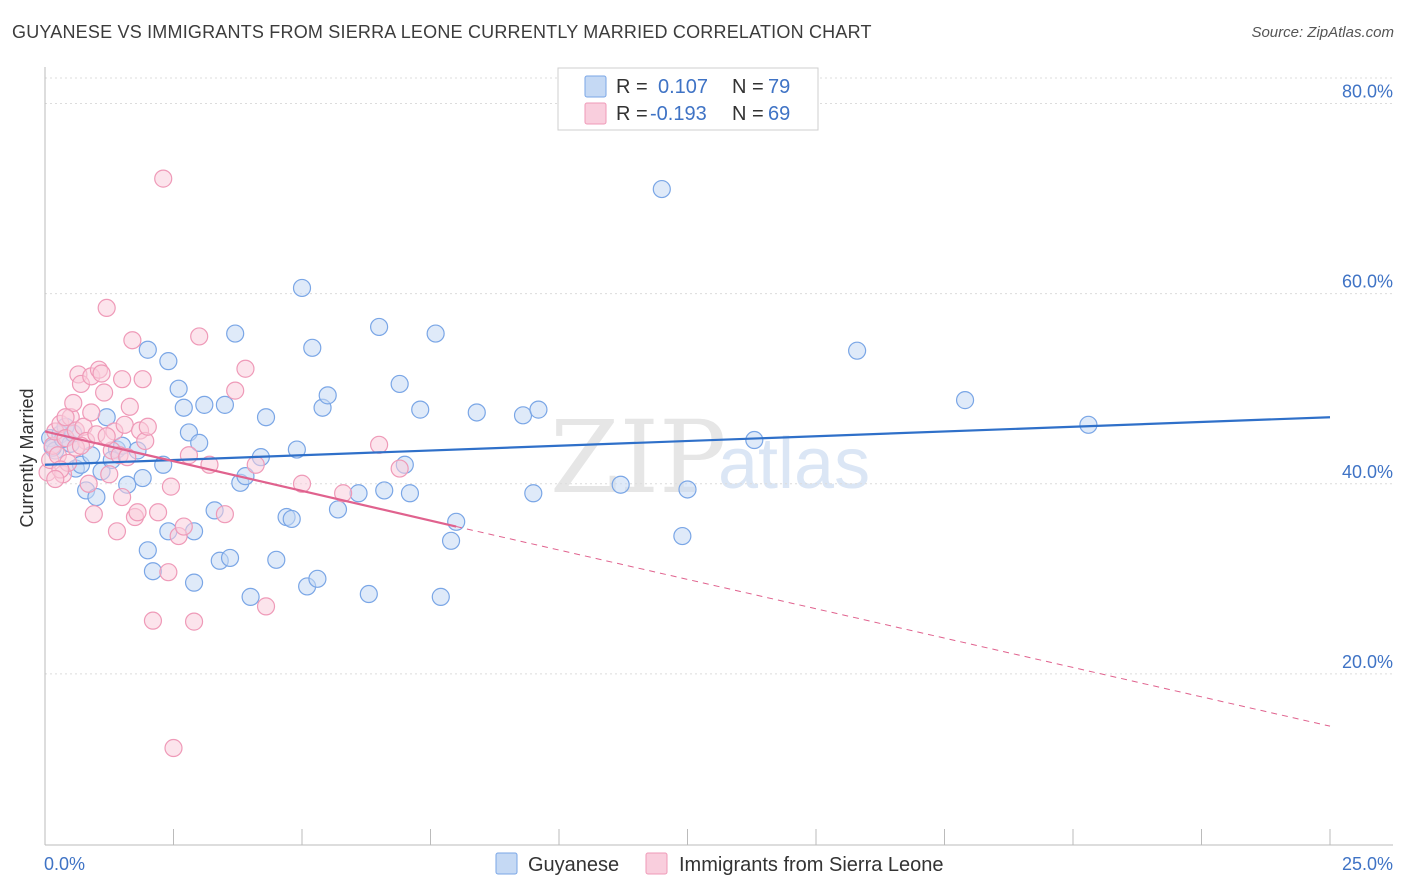 The height and width of the screenshot is (892, 1406). I want to click on y-tick-label: 40.0%, so click(1367, 472).